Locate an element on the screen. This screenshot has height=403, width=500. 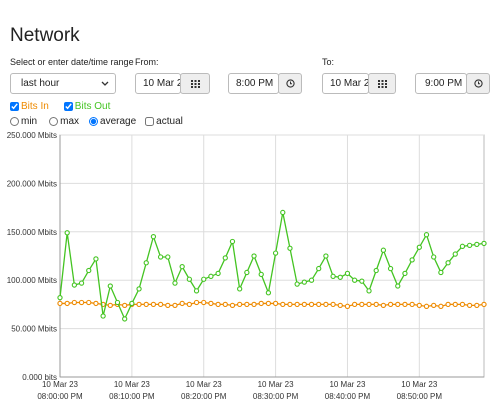
to-date-text: 10 Mar 23 is located at coordinates (349, 83).